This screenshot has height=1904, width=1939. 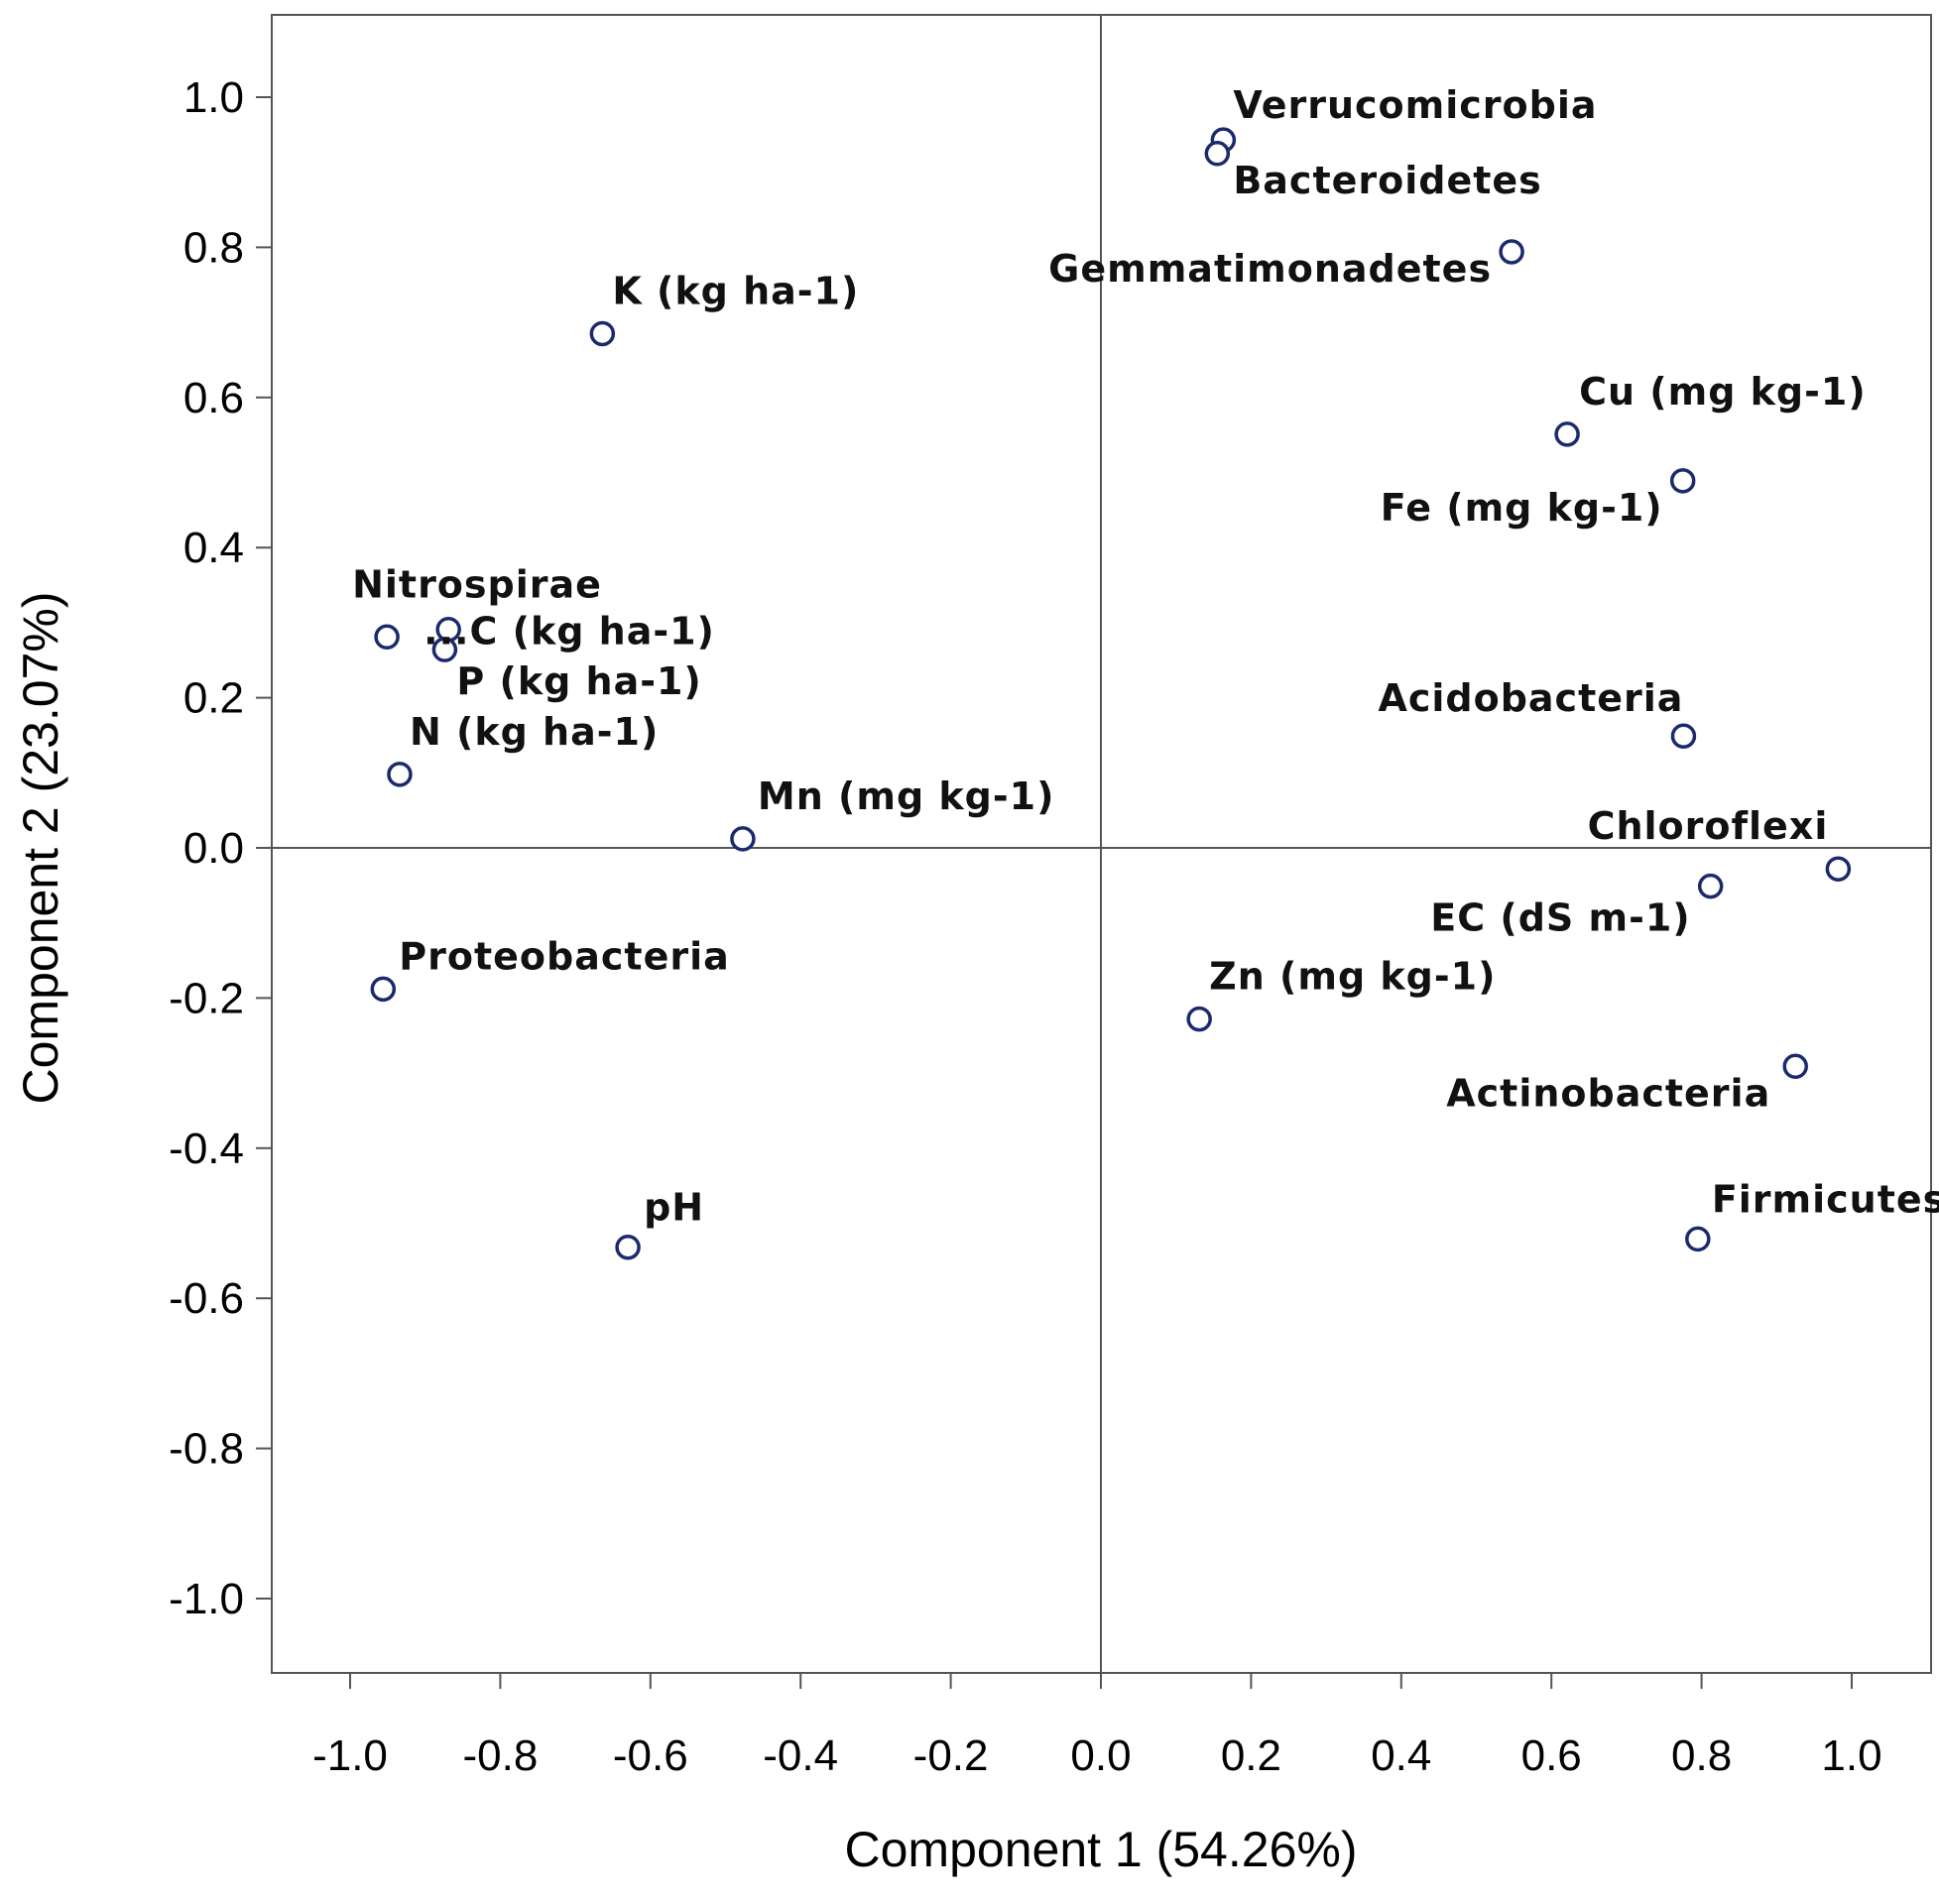 What do you see at coordinates (213, 848) in the screenshot?
I see `y-tick-label: 0.0` at bounding box center [213, 848].